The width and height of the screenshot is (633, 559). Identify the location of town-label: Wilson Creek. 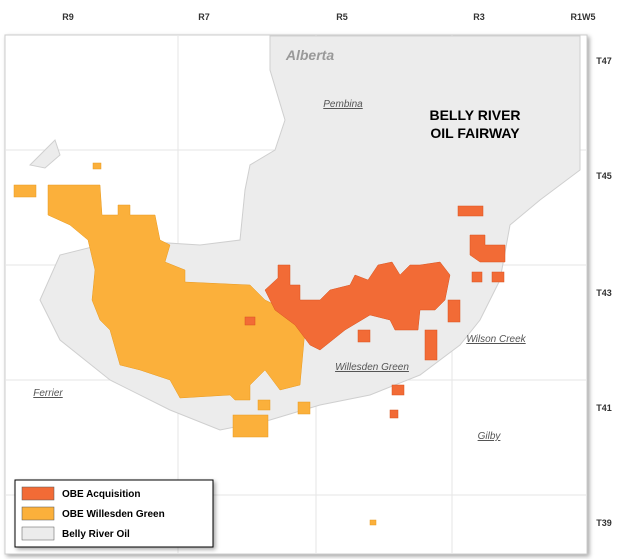
(496, 339).